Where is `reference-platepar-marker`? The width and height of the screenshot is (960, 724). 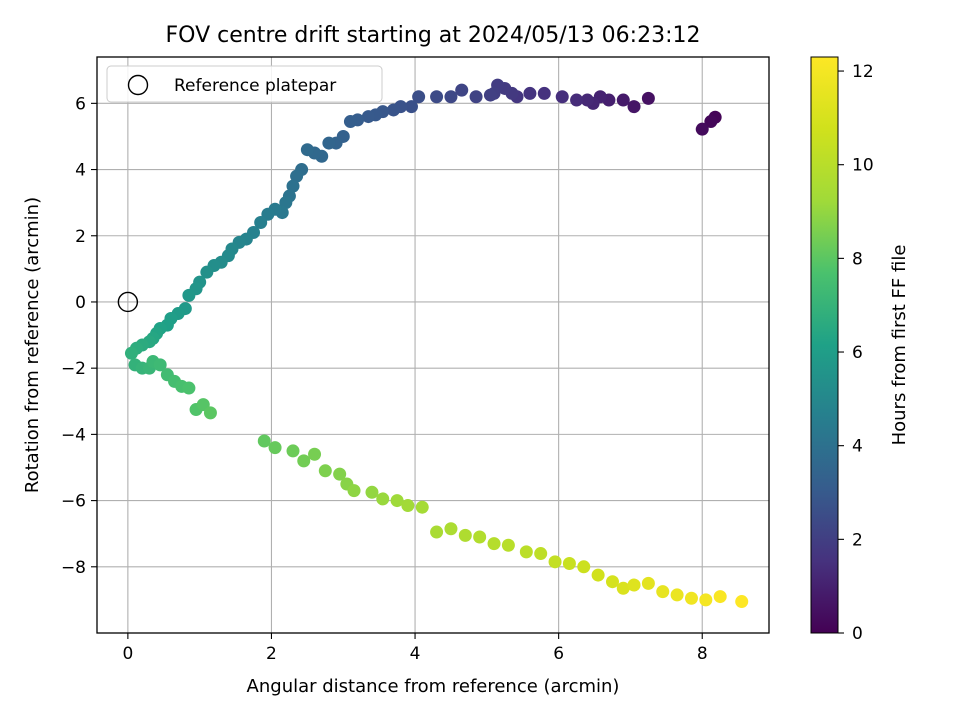 reference-platepar-marker is located at coordinates (128, 302).